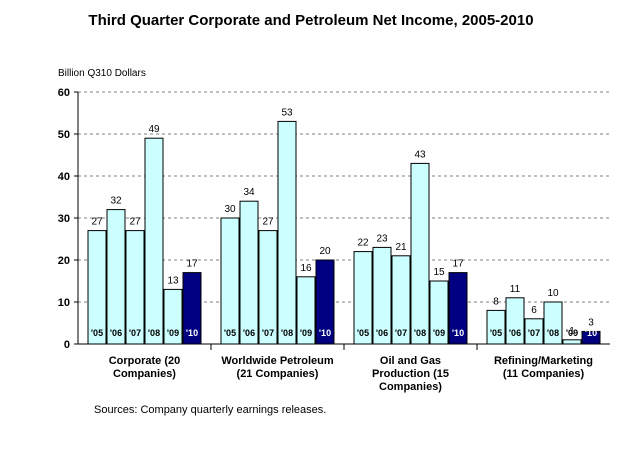 The height and width of the screenshot is (451, 622). I want to click on y-tick-label: 10, so click(64, 303).